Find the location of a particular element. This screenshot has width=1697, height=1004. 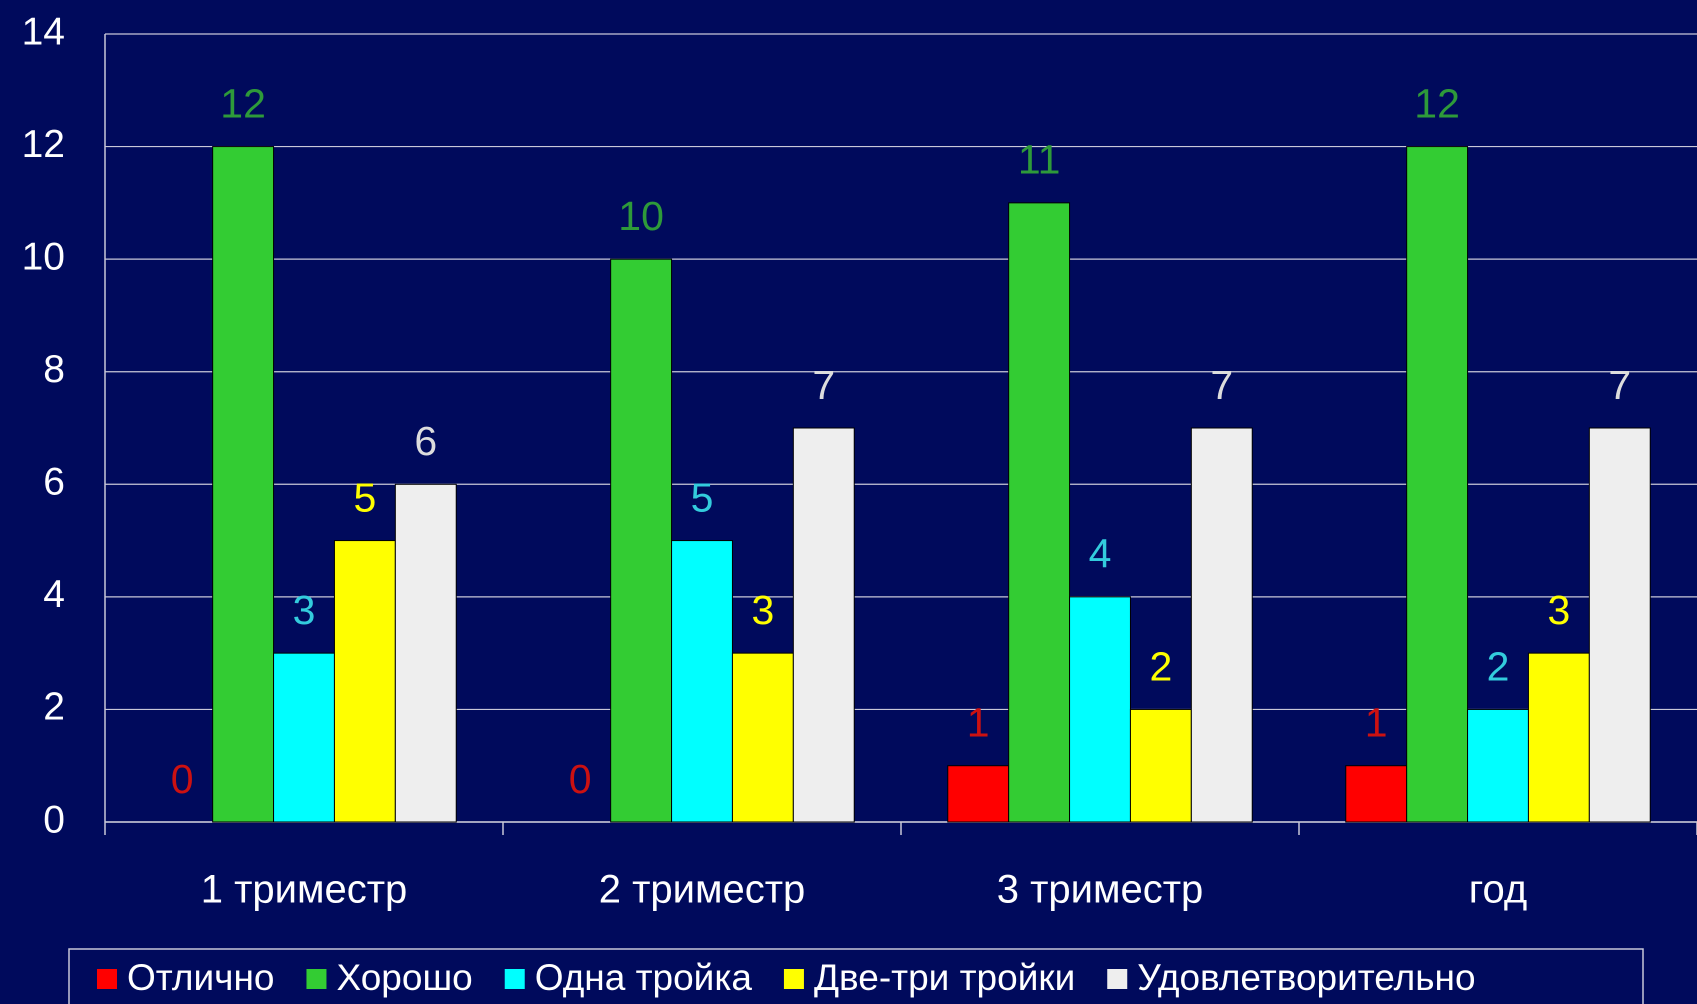

y-tick-label: 6 is located at coordinates (54, 482).